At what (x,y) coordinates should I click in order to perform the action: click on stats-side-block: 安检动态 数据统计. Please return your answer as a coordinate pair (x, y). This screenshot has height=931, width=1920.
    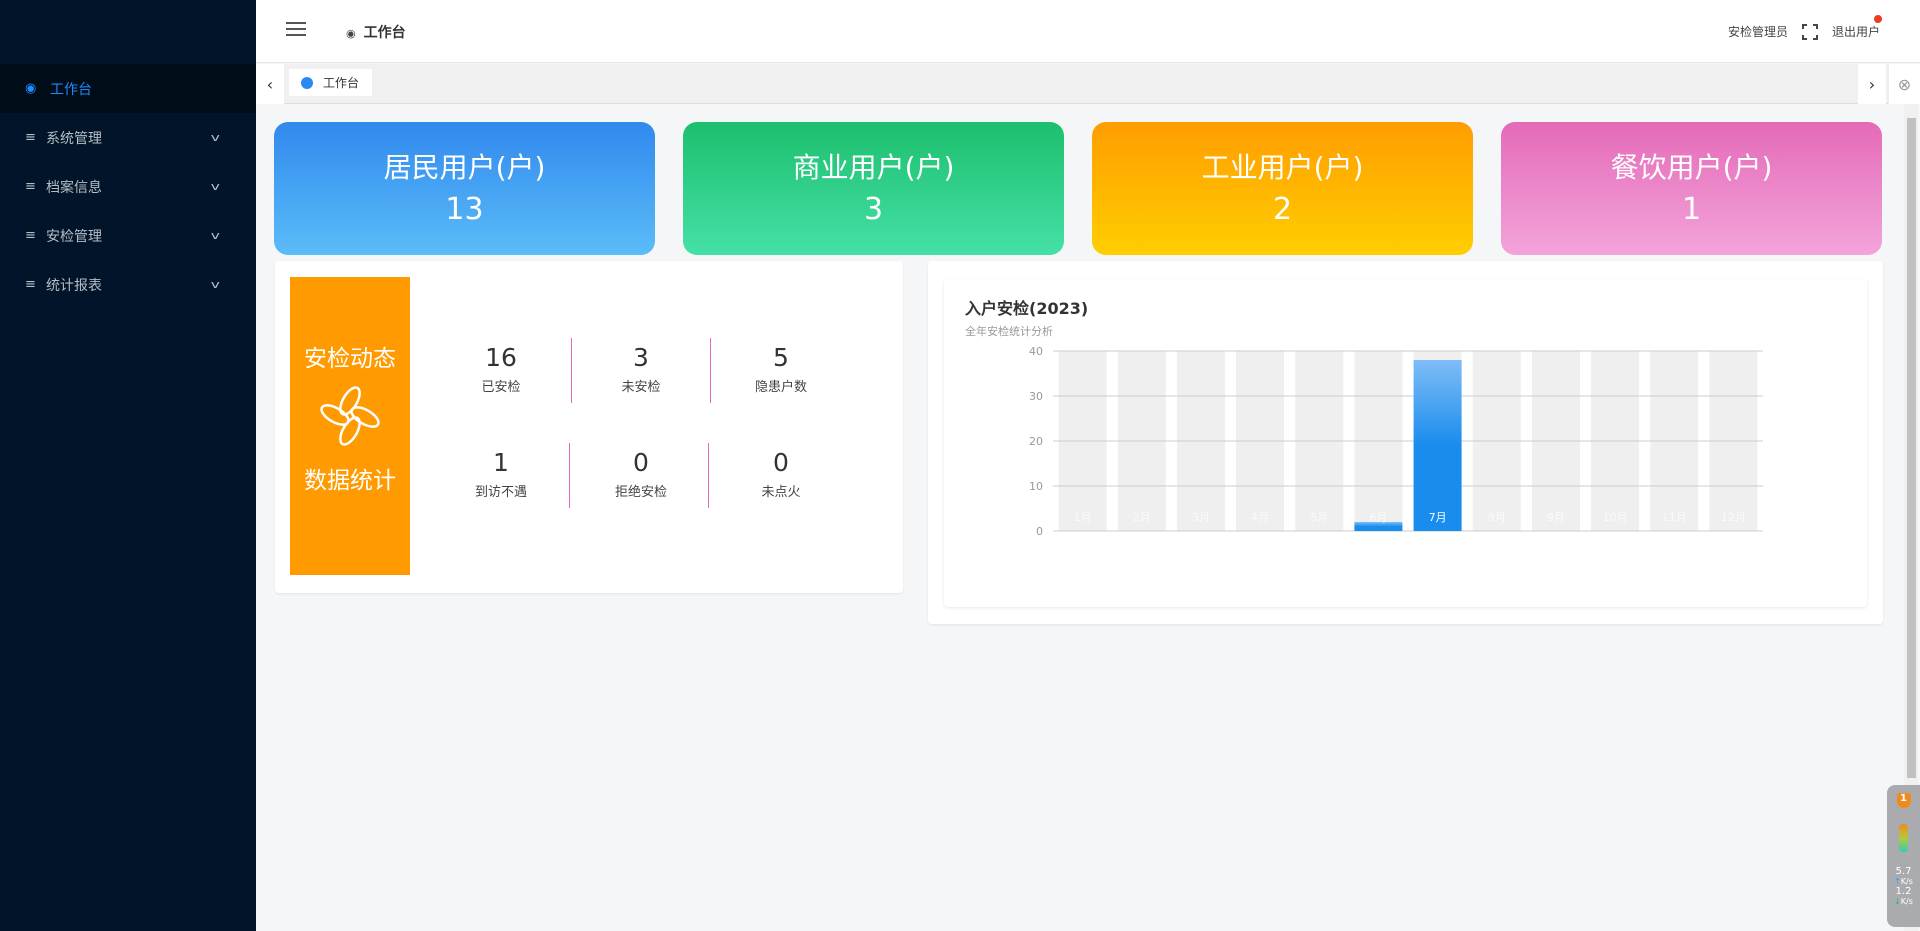
    Looking at the image, I should click on (350, 426).